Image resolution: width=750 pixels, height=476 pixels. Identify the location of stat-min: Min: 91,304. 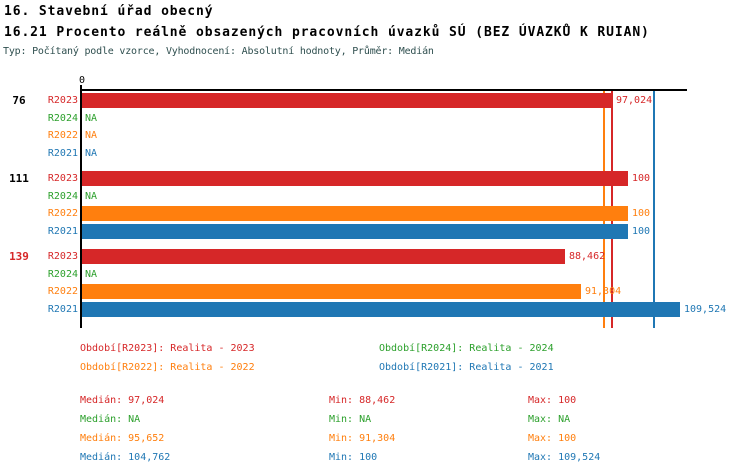
(362, 438).